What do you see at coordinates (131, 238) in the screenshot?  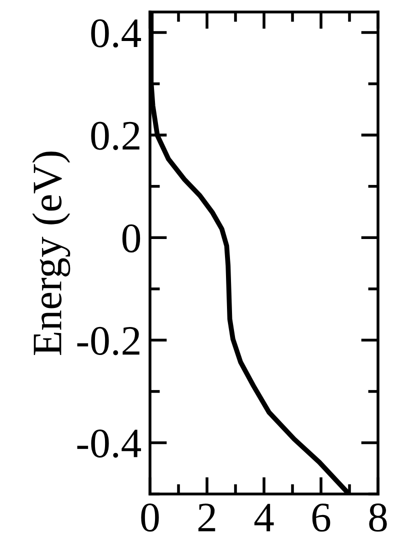 I see `y-tick-label: 0` at bounding box center [131, 238].